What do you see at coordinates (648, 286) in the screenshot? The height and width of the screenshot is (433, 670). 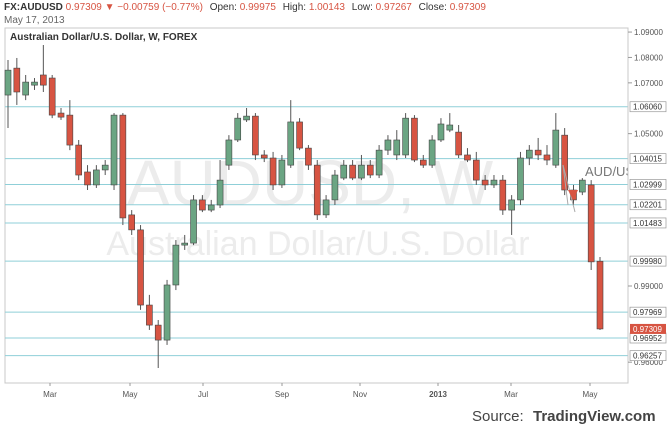 I see `y-tick-label: 0.99000` at bounding box center [648, 286].